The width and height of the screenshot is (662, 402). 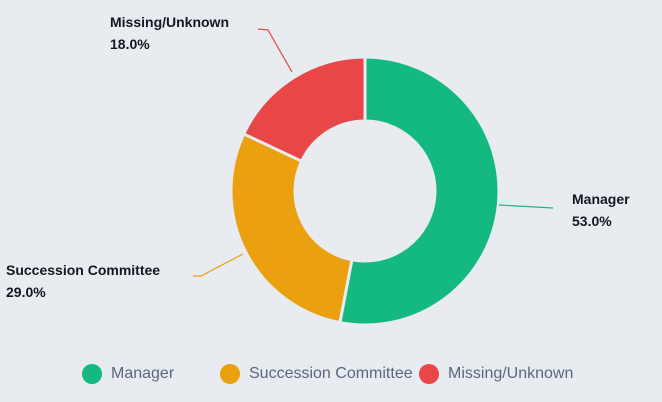 What do you see at coordinates (291, 228) in the screenshot?
I see `slice-succession` at bounding box center [291, 228].